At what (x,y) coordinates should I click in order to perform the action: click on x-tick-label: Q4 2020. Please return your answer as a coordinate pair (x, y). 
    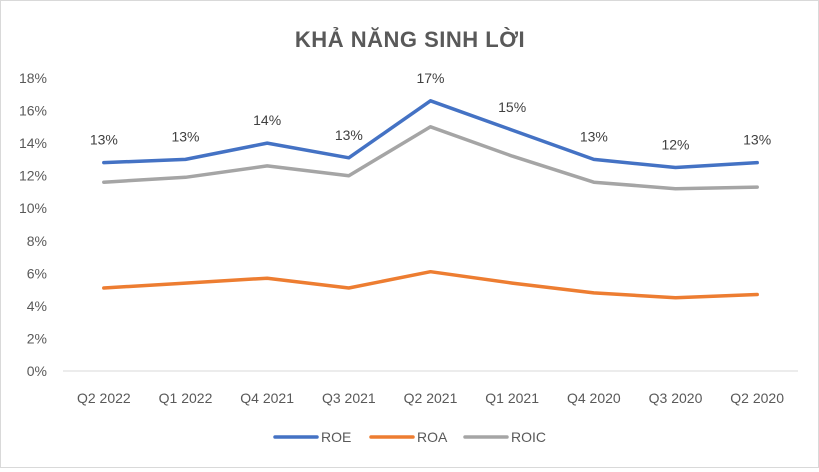
    Looking at the image, I should click on (594, 398).